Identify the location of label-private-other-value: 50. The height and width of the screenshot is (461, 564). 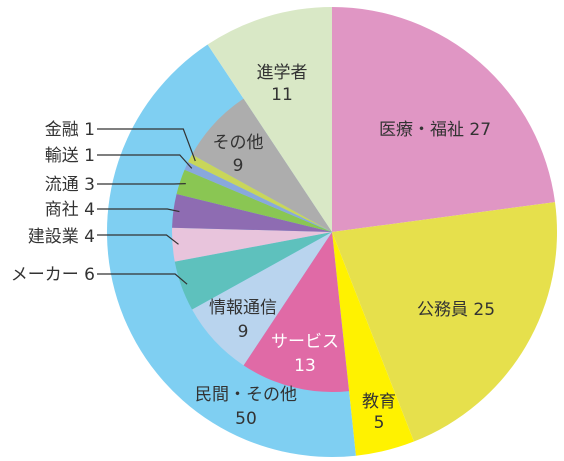
(246, 419).